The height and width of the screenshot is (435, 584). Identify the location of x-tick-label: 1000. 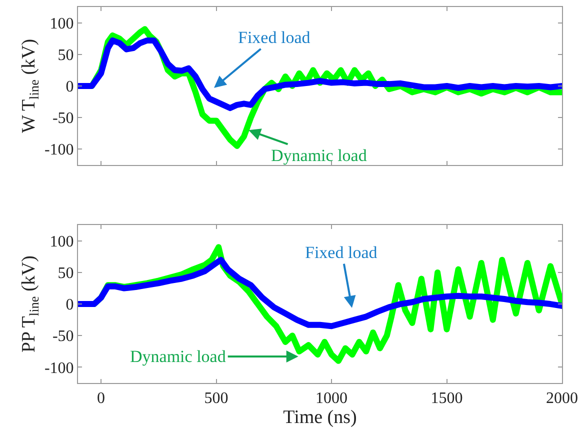
(332, 399).